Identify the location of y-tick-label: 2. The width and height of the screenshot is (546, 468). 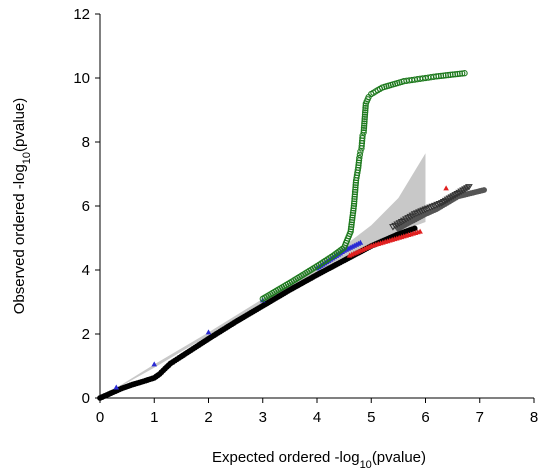
(86, 334).